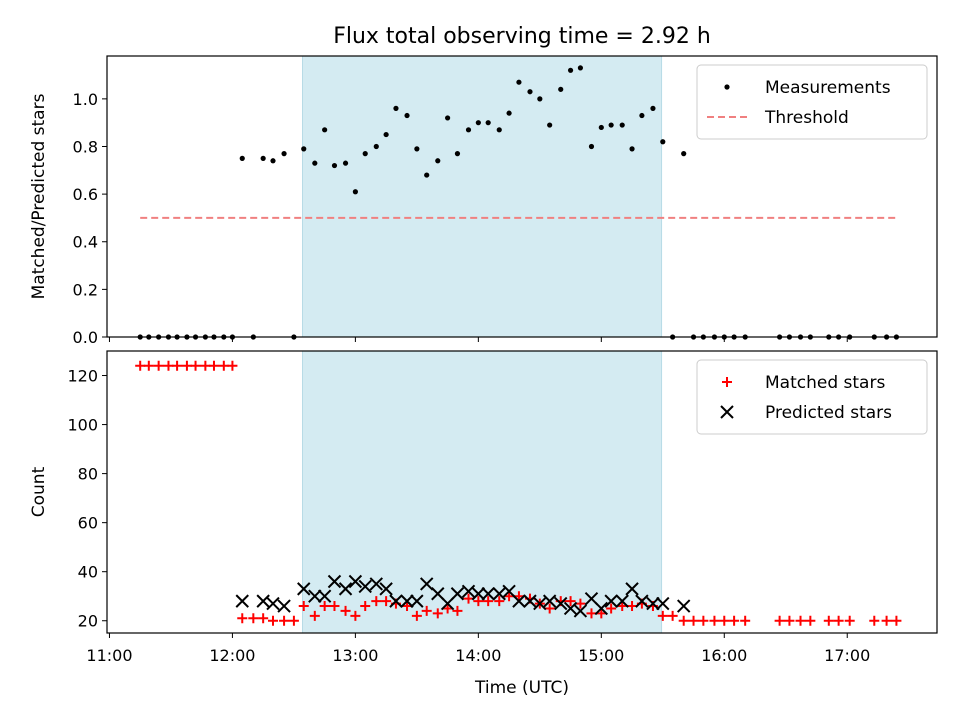  Describe the element at coordinates (812, 102) in the screenshot. I see `top-legend-box` at that location.